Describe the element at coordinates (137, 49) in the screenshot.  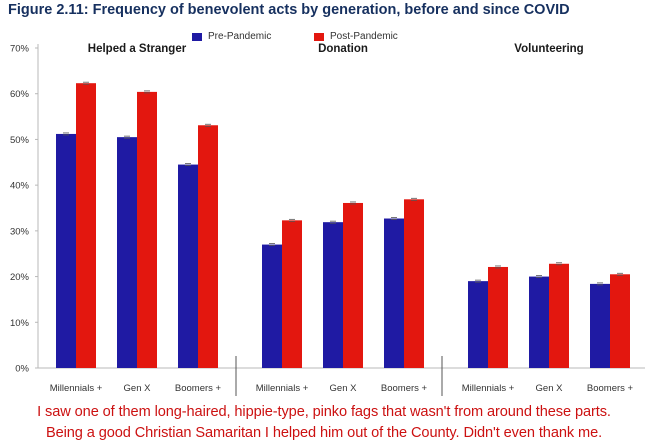
I see `group-title: Helped a Stranger` at that location.